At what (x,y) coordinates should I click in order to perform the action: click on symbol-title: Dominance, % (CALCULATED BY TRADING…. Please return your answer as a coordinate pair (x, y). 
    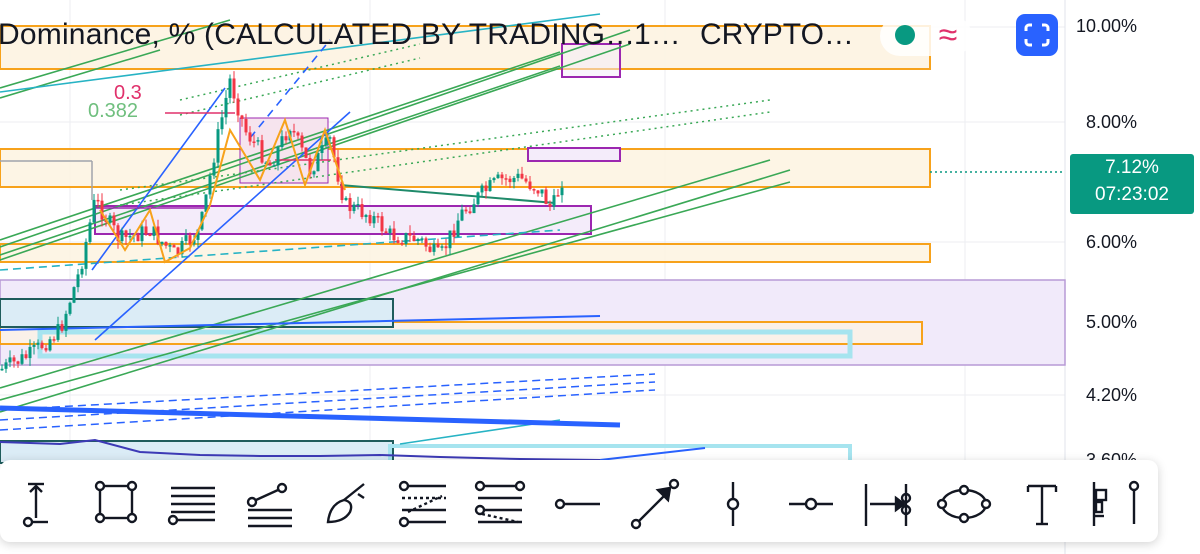
    Looking at the image, I should click on (318, 34).